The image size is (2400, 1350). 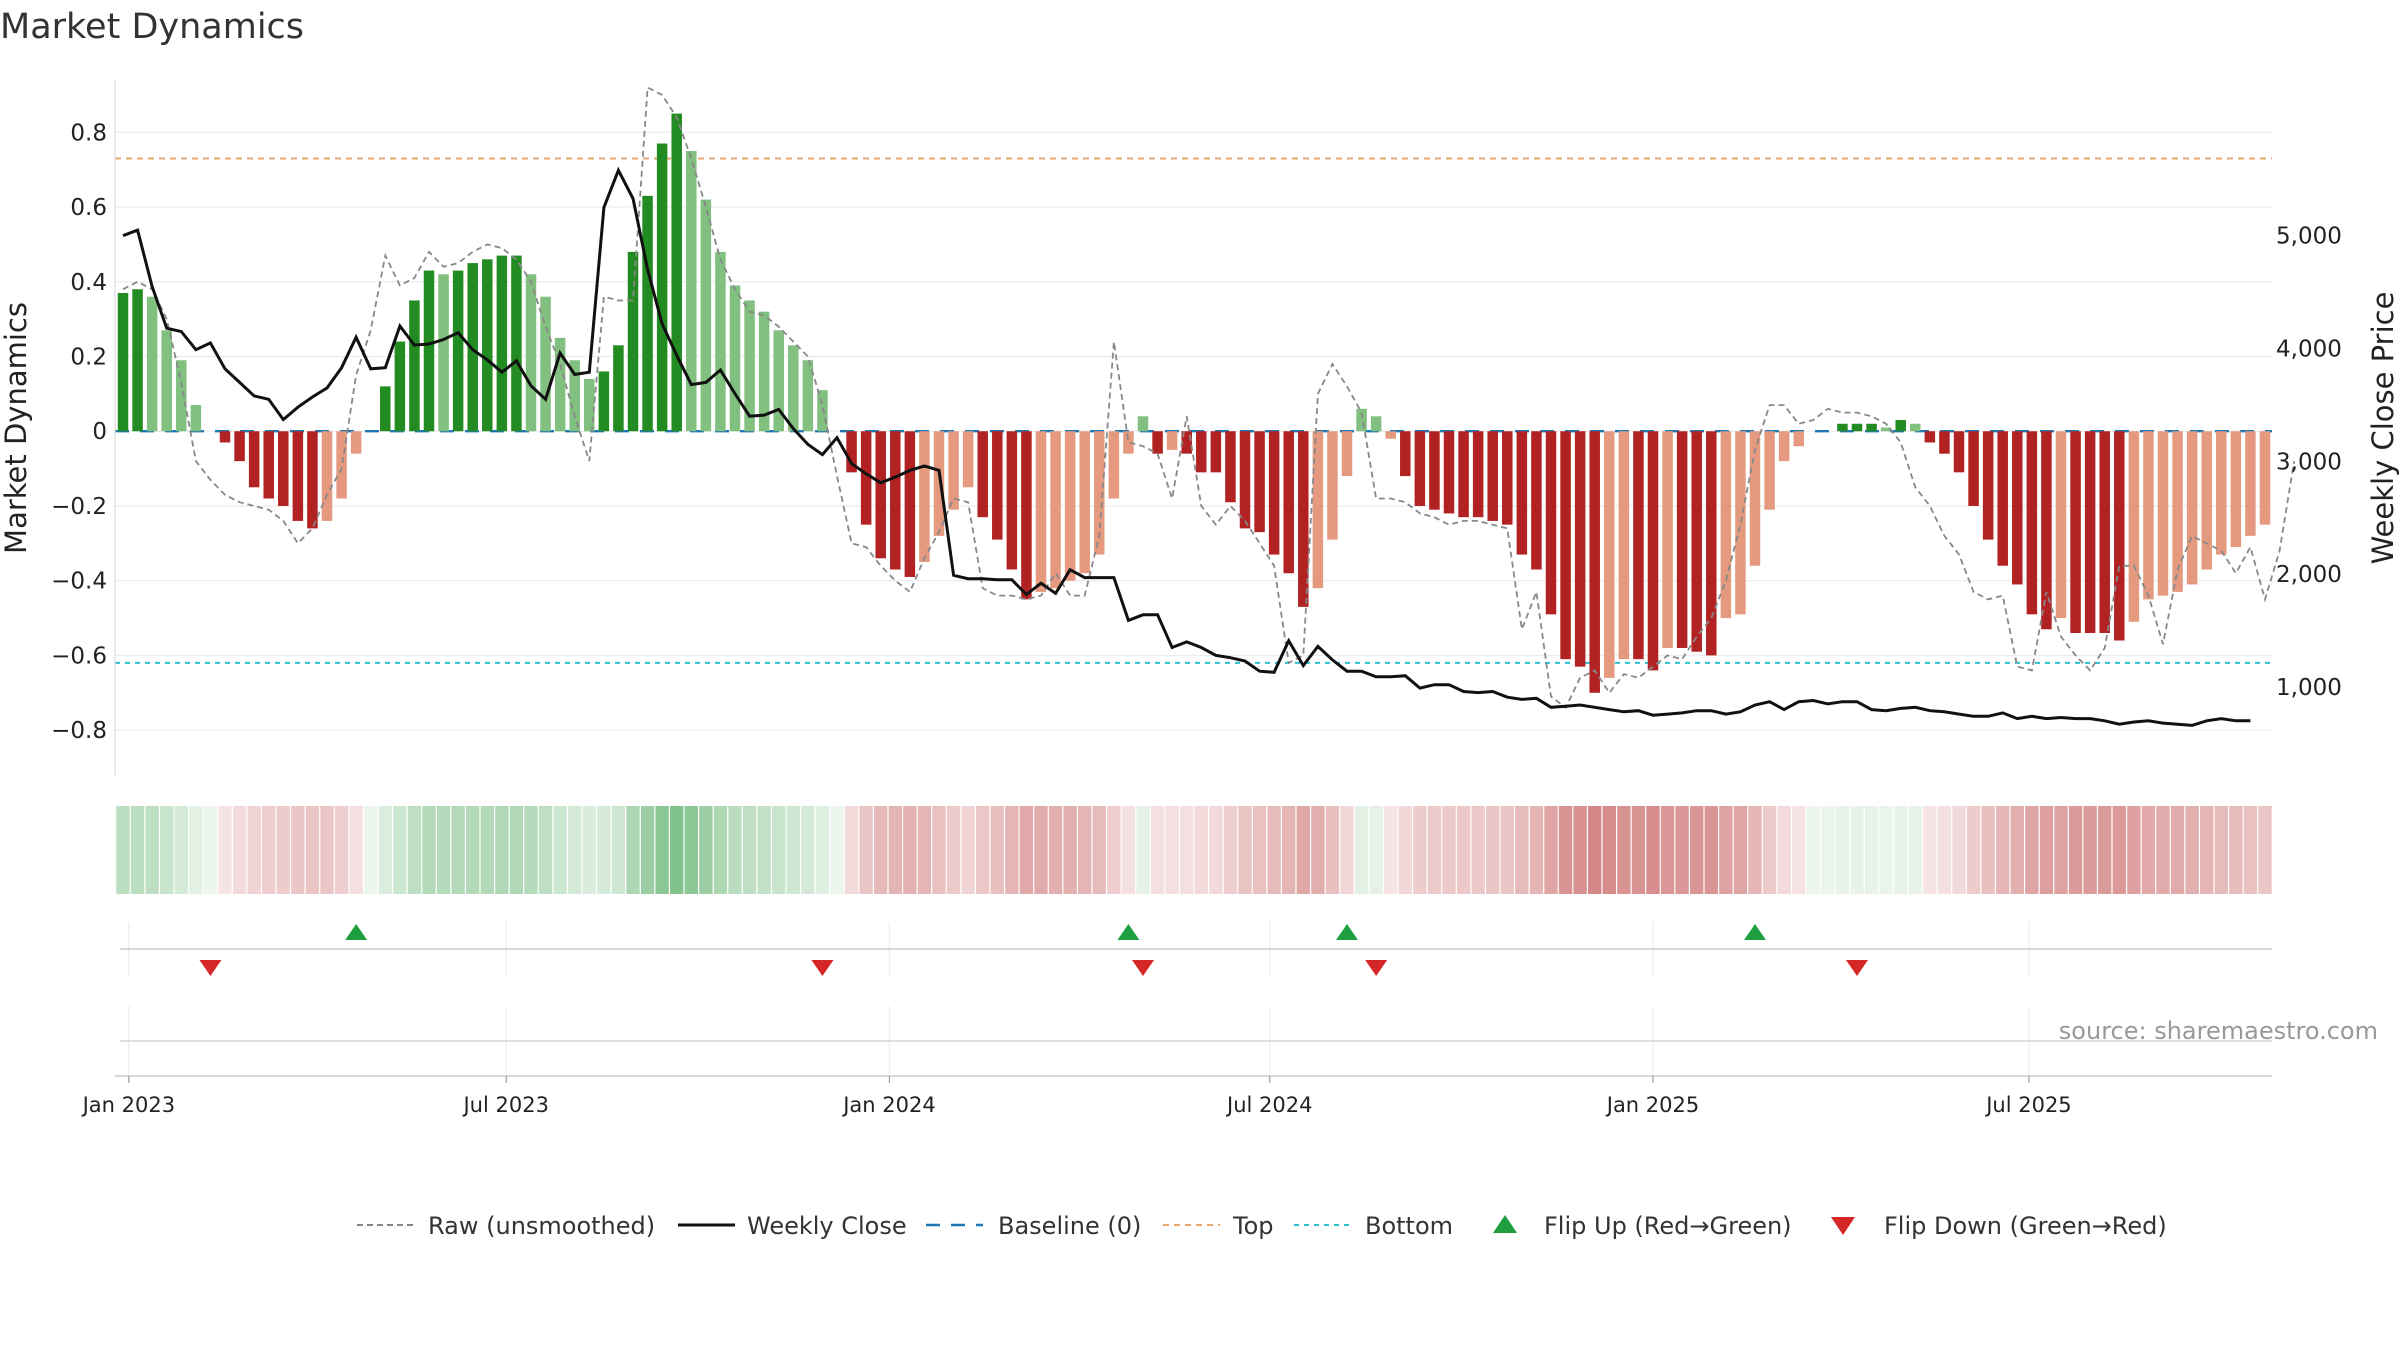 I want to click on x-tick-label: Jan 2024, so click(x=888, y=1105).